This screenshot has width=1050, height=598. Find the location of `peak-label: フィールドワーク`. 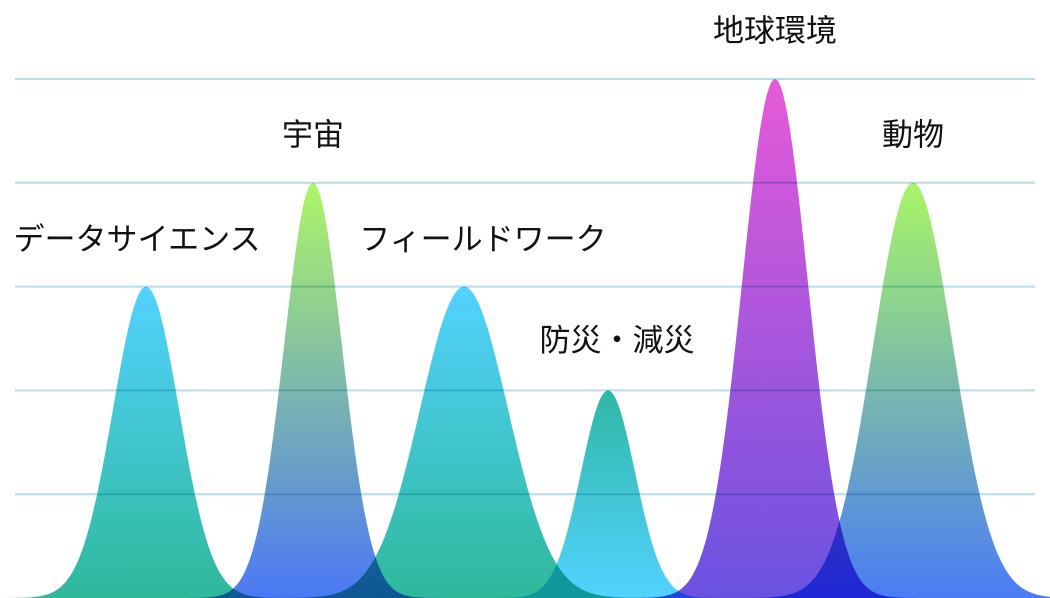

peak-label: フィールドワーク is located at coordinates (482, 240).